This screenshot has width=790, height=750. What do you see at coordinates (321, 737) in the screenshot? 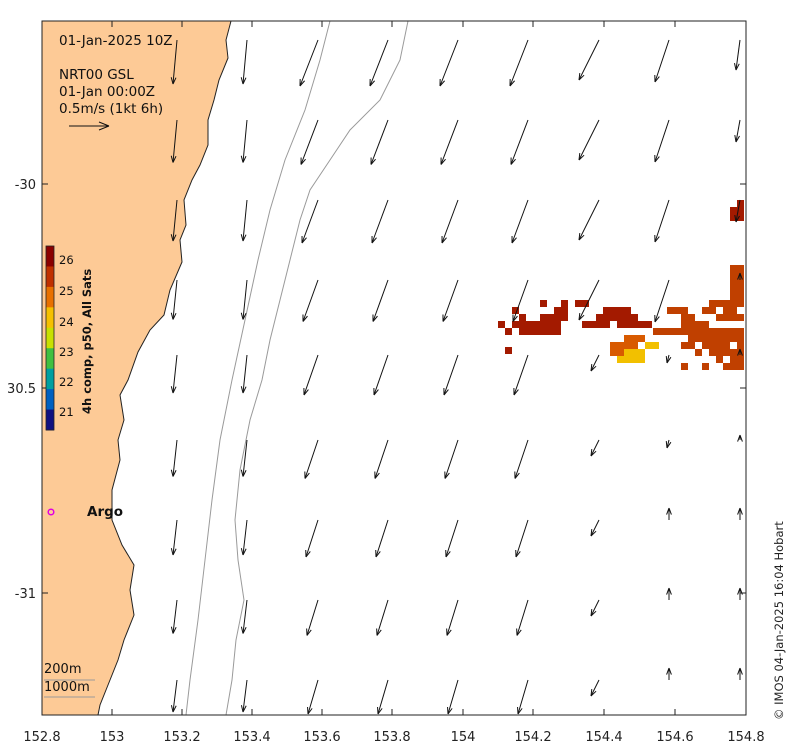
I see `x-tick-label: 153.6` at bounding box center [321, 737].